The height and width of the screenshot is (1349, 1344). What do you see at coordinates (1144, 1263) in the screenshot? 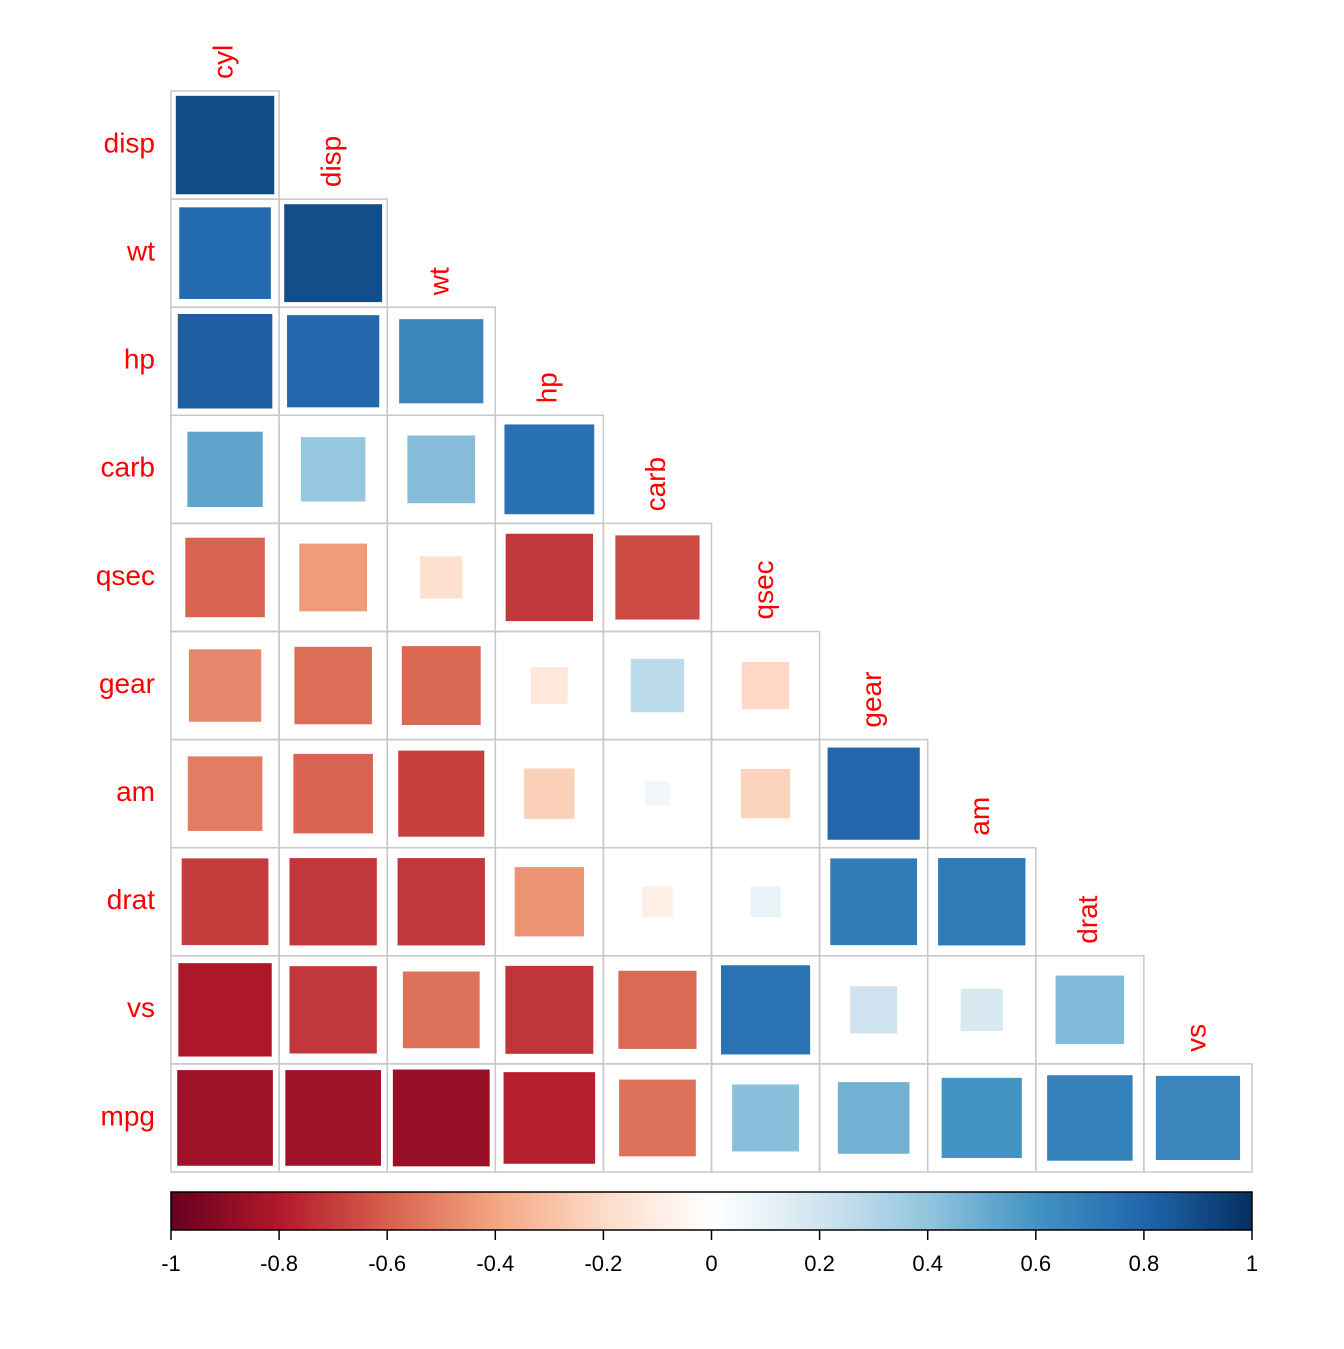
I see `colorbar-tick-label: 0.8` at bounding box center [1144, 1263].